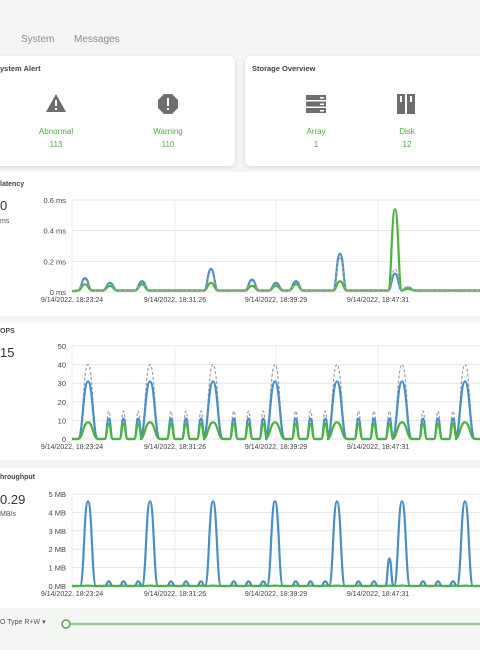 The image size is (480, 650). Describe the element at coordinates (168, 131) in the screenshot. I see `warning-label: Warning` at that location.